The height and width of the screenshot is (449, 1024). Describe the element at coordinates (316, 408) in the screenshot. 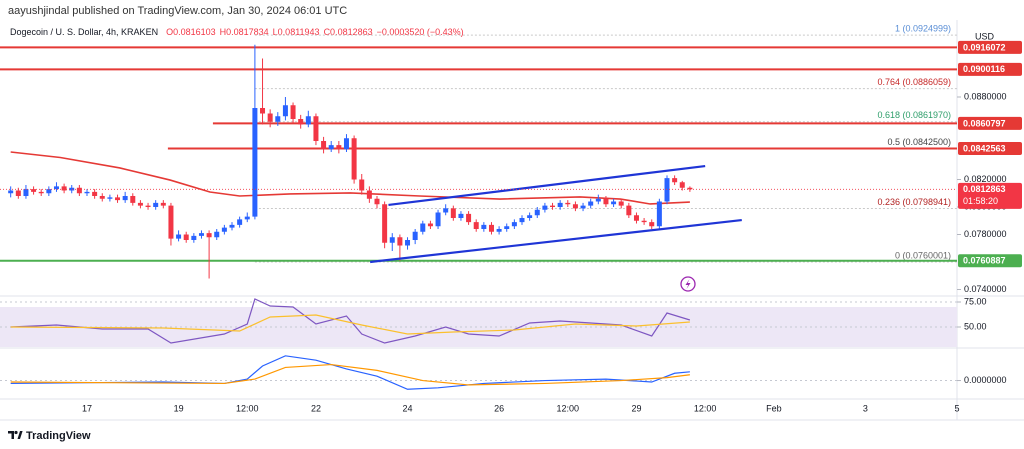

I see `x-tick-label: 22` at that location.